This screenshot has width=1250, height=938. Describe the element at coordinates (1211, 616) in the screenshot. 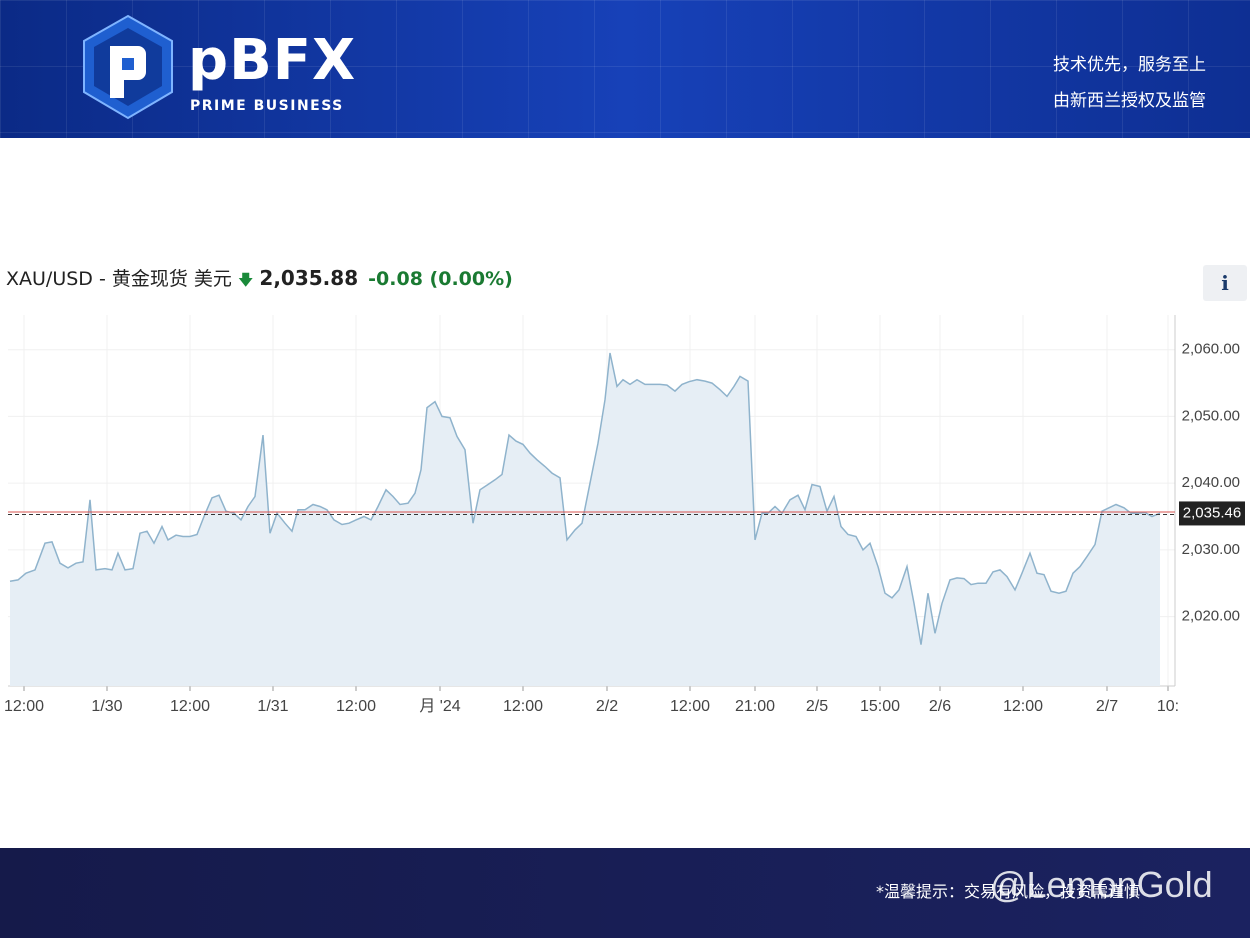

I see `y-tick-label: 2,020.00` at that location.